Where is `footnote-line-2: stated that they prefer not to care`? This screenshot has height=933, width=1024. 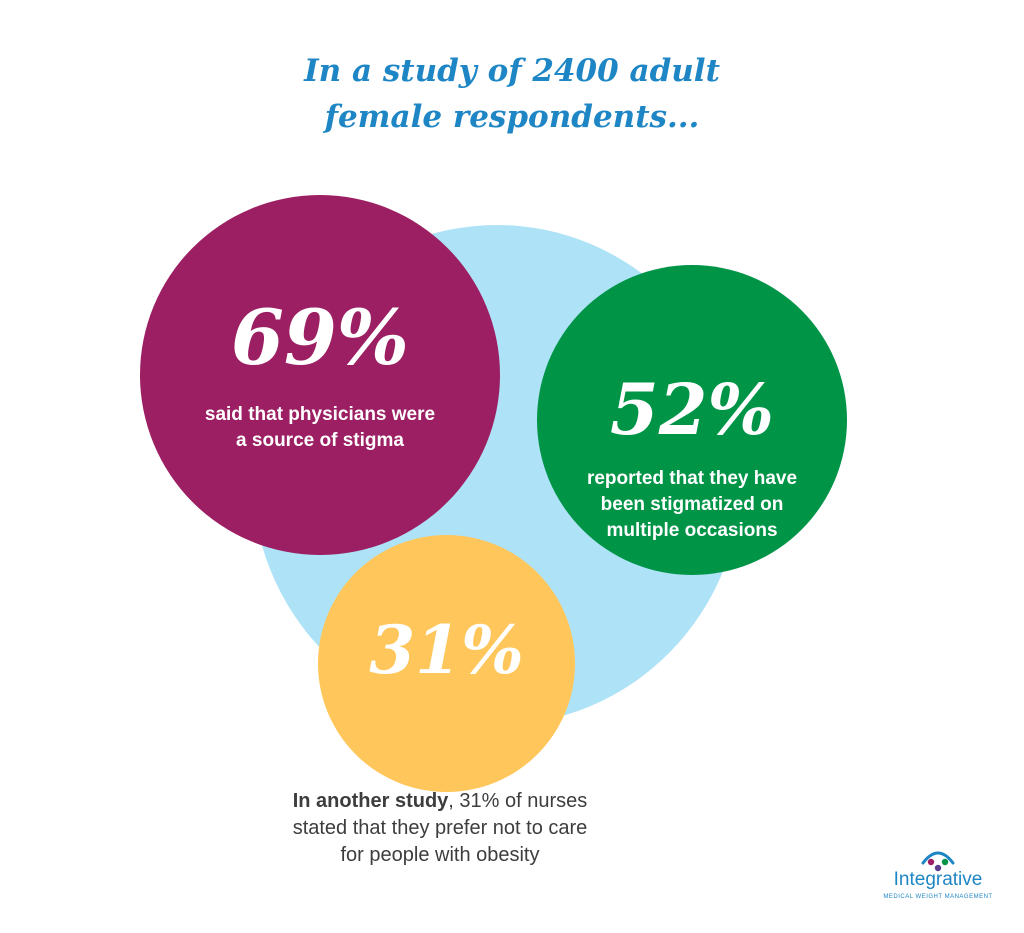
footnote-line-2: stated that they prefer not to care is located at coordinates (440, 828).